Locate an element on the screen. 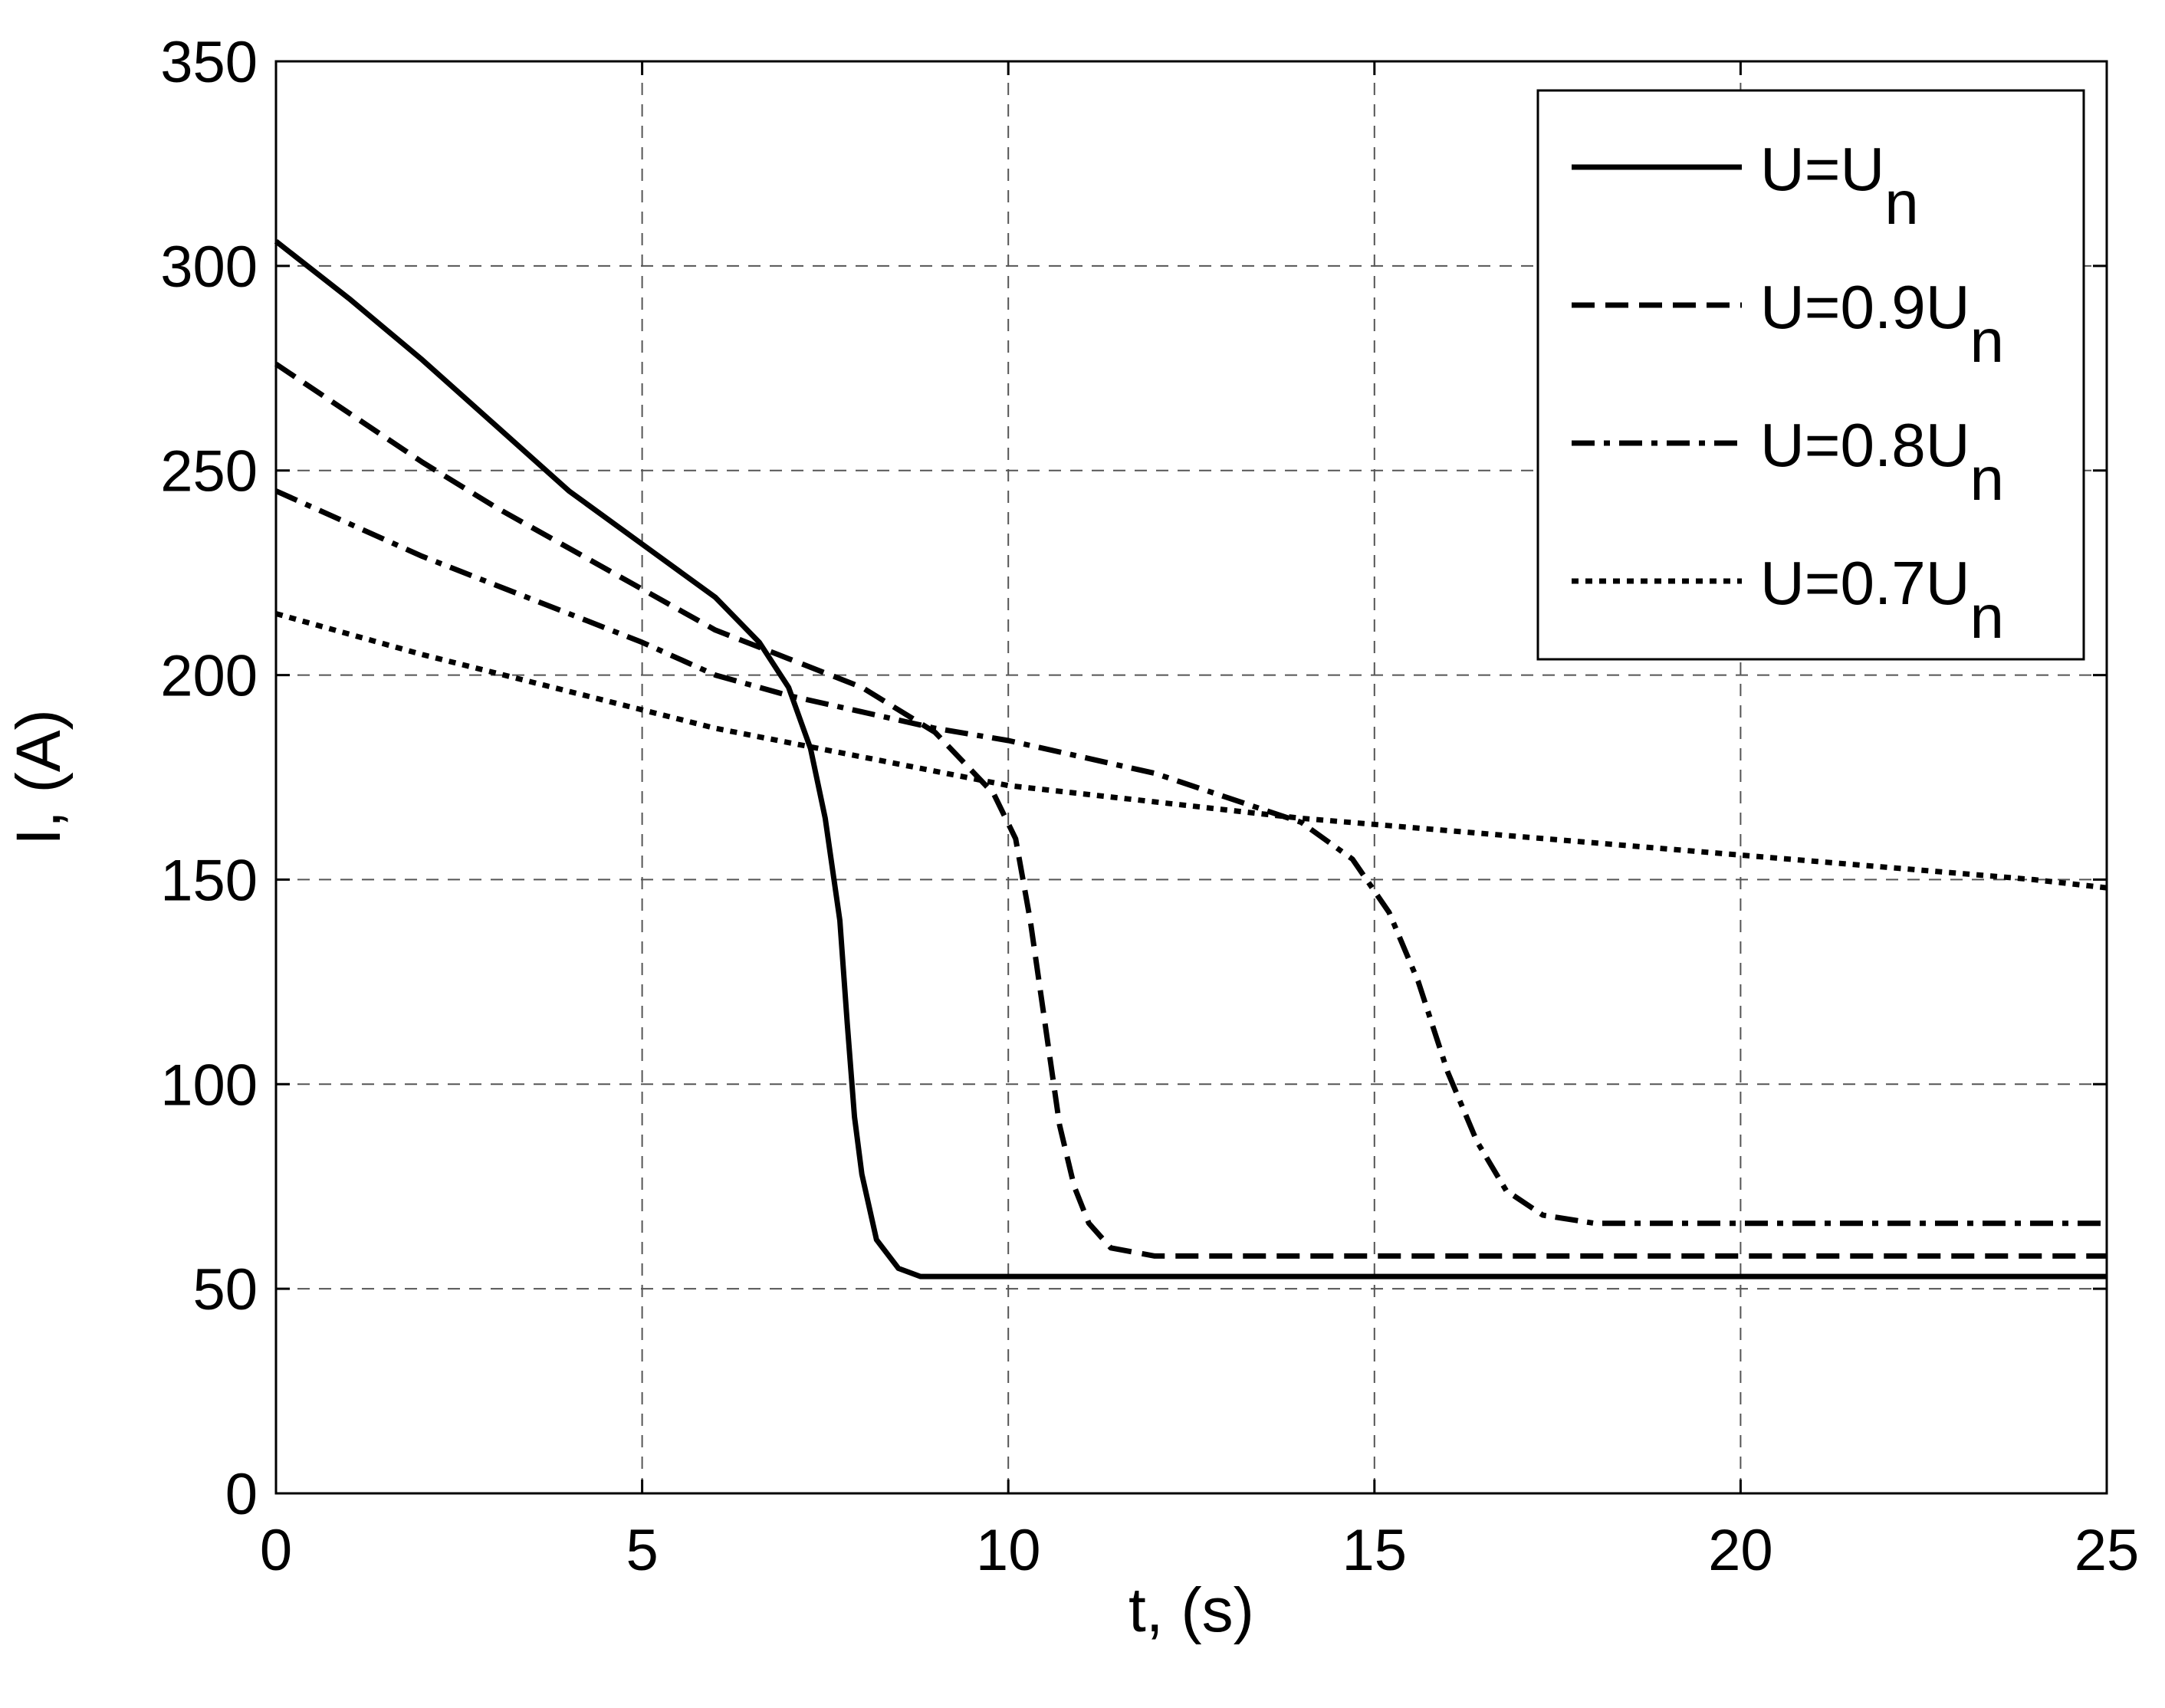 The image size is (2165, 1708). x-tick-label: 15 is located at coordinates (1375, 1550).